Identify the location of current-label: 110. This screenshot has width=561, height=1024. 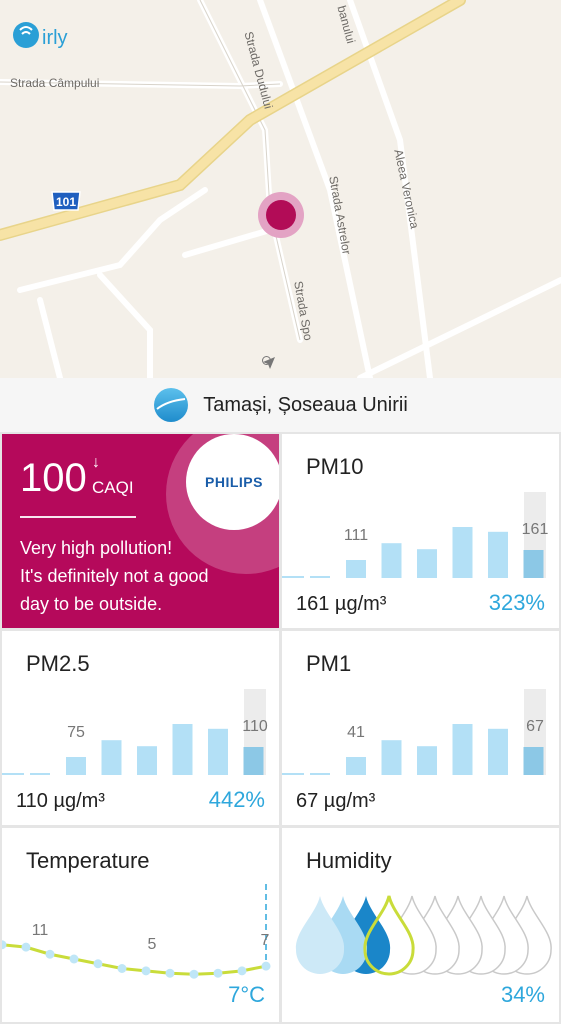
(255, 726).